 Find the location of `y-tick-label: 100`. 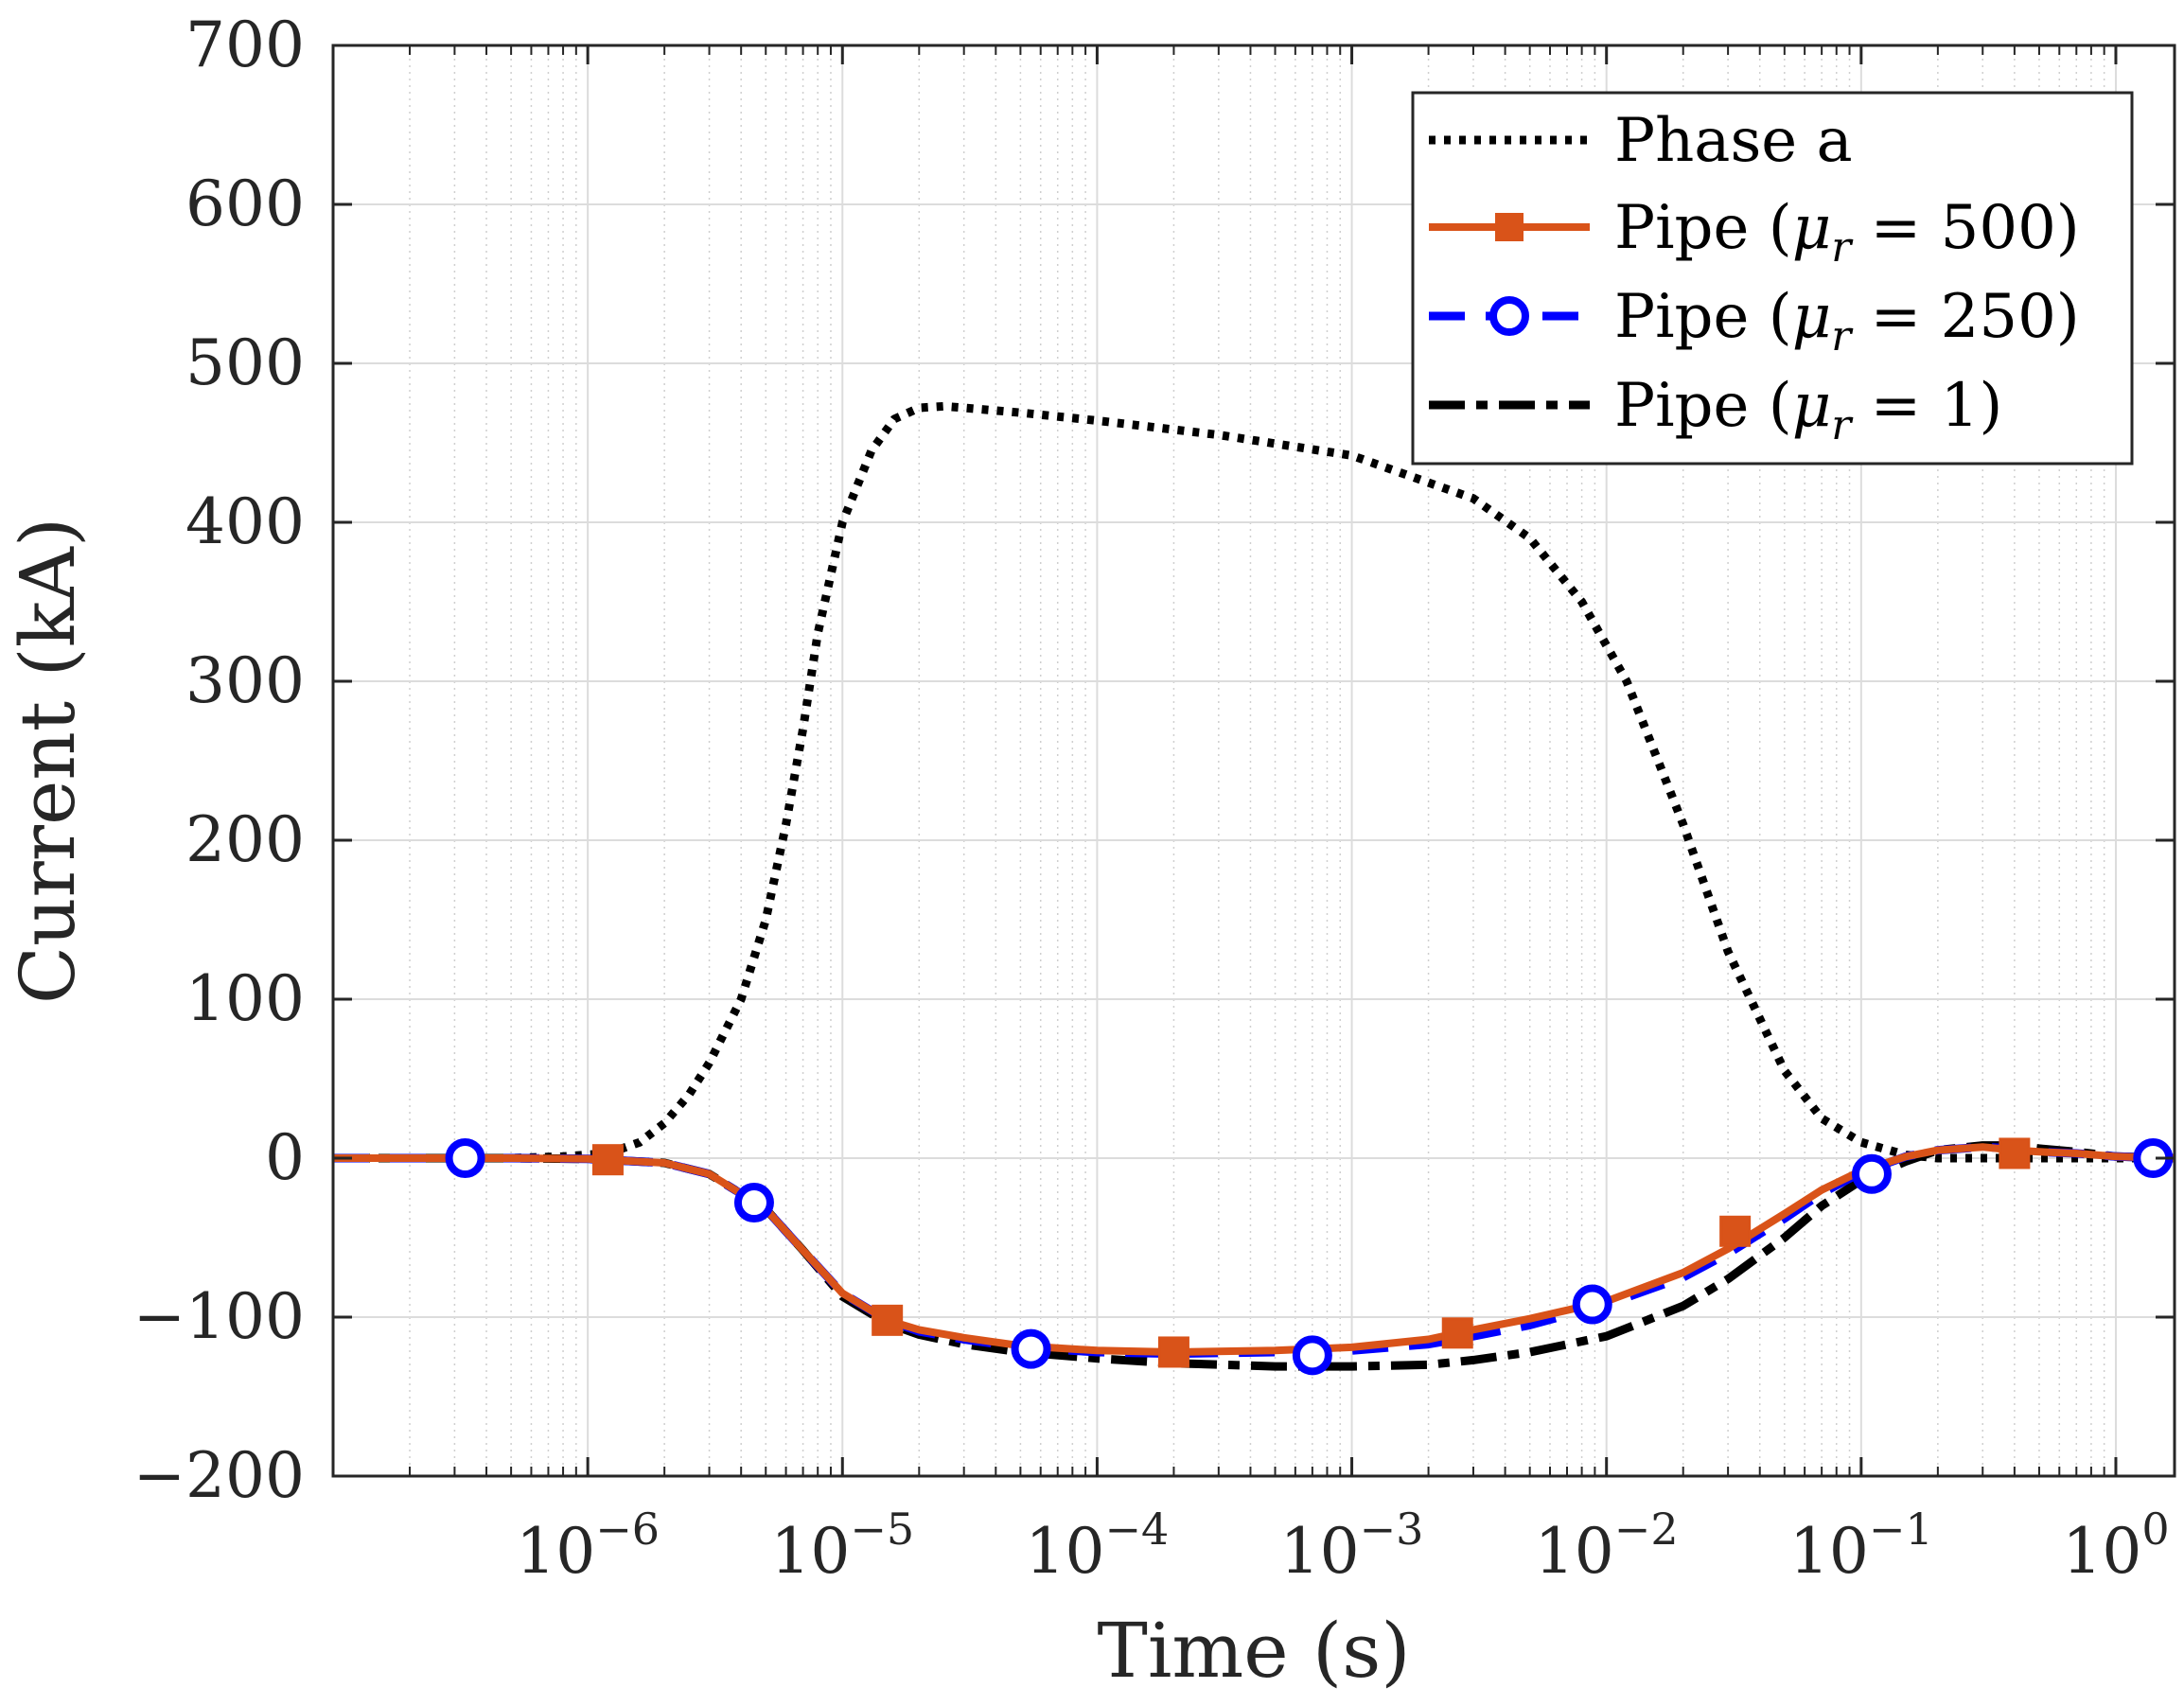

y-tick-label: 100 is located at coordinates (245, 998).